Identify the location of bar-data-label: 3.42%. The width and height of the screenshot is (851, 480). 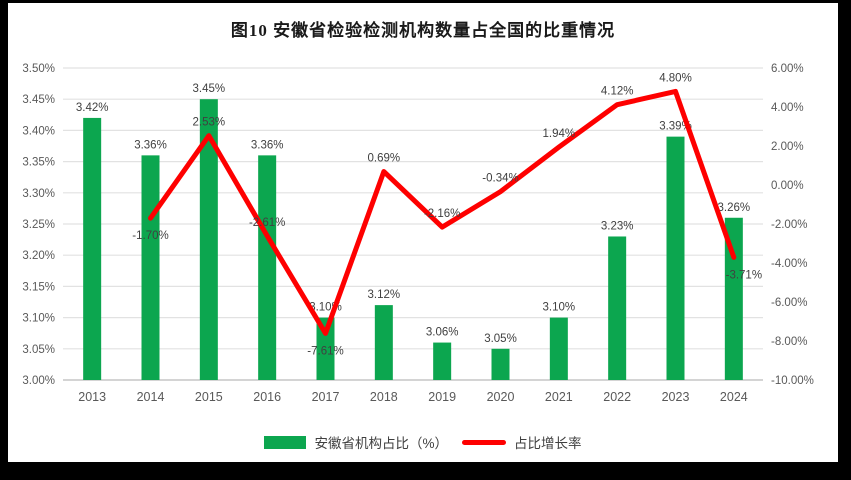
(92, 108).